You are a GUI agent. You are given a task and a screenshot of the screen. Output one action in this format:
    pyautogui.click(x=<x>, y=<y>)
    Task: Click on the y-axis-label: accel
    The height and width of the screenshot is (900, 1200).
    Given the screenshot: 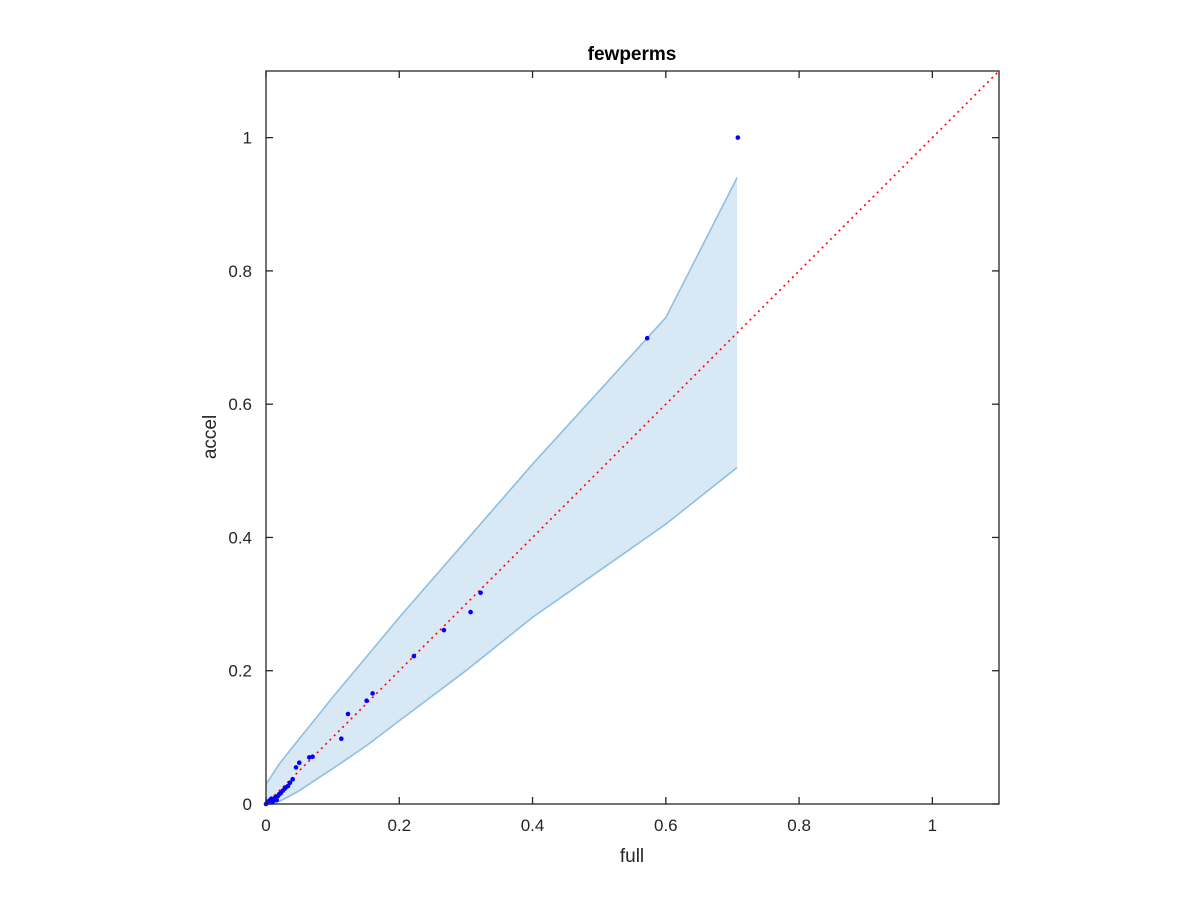 What is the action you would take?
    pyautogui.click(x=210, y=437)
    